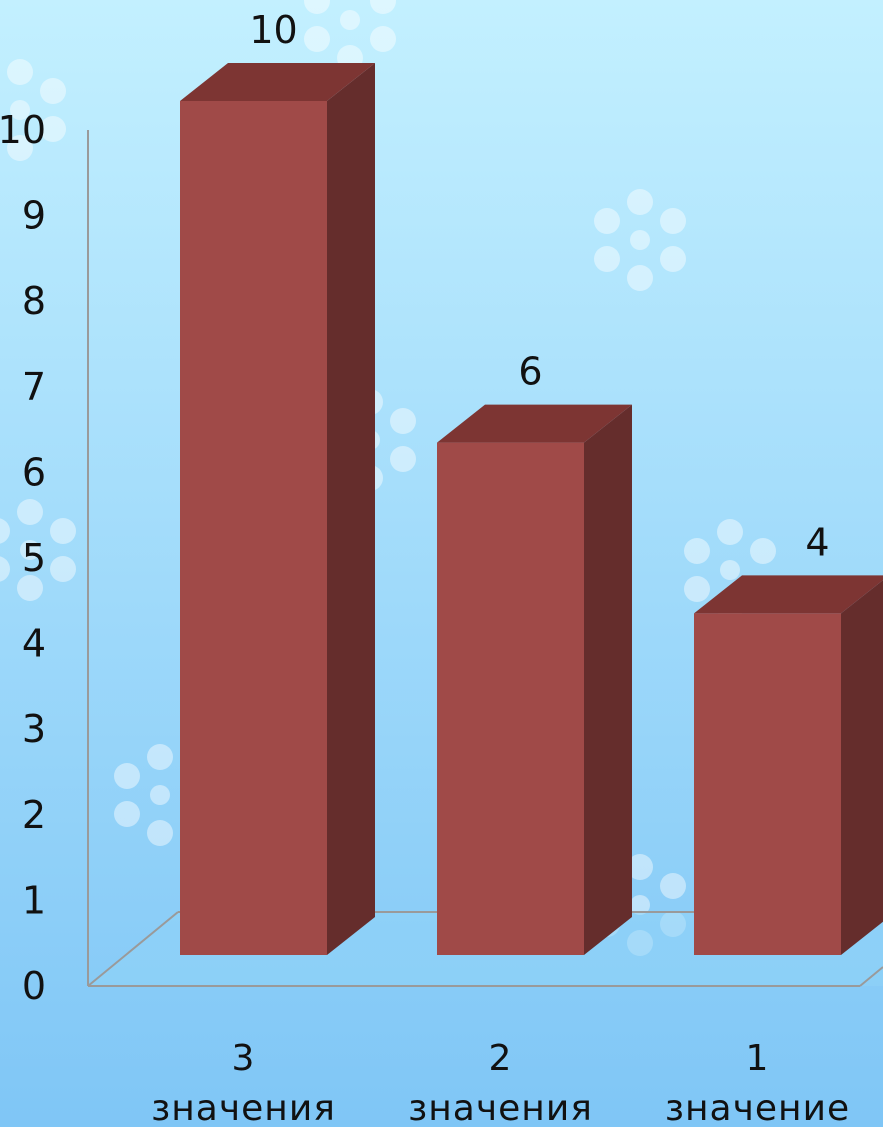  I want to click on y-tick-label: 4, so click(34, 644).